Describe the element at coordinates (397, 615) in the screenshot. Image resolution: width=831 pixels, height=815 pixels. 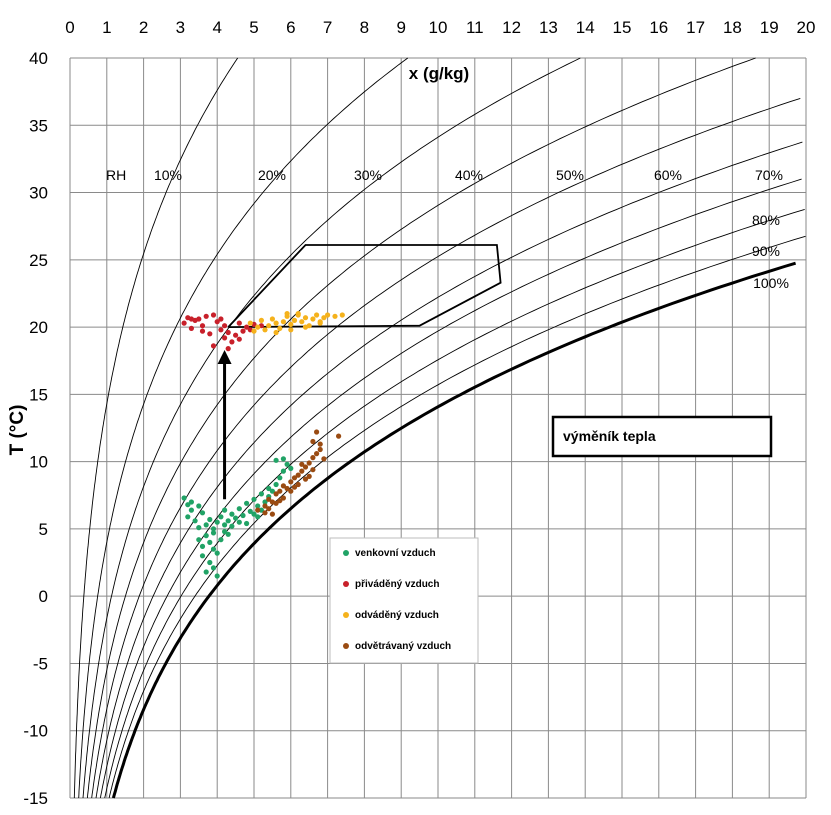
I see `legend-label: odváděný vzduch` at that location.